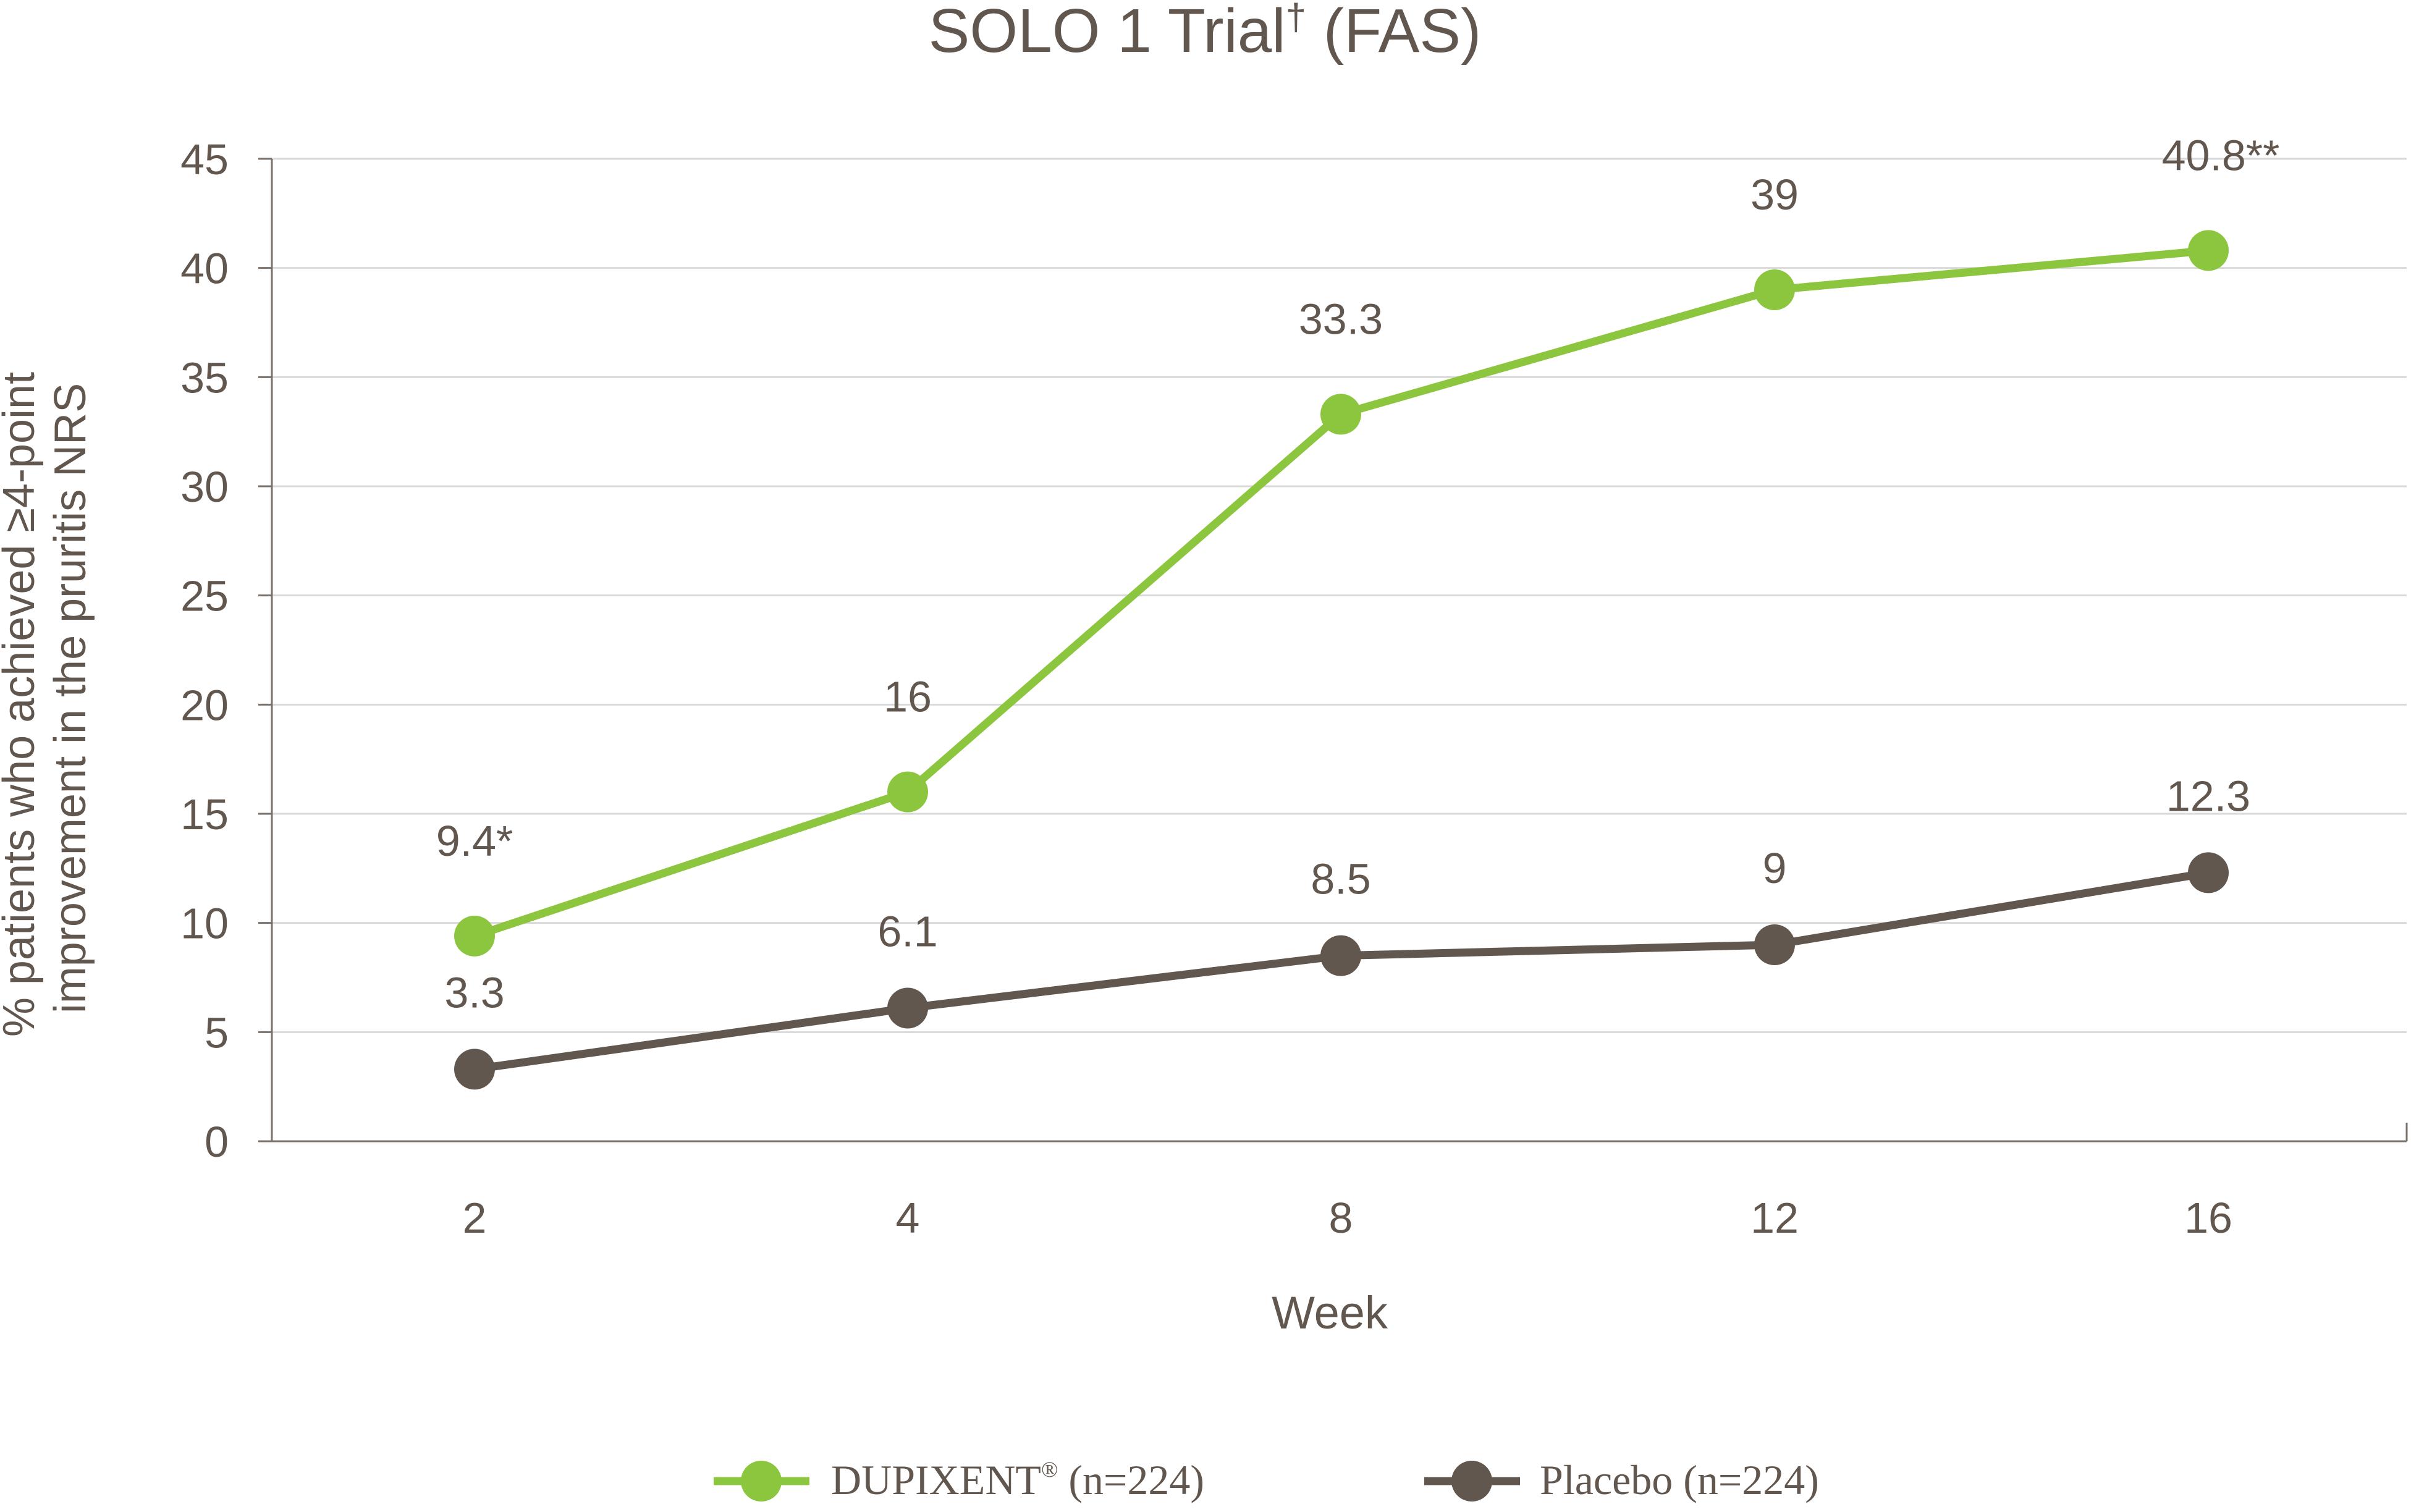 The height and width of the screenshot is (1512, 2411). I want to click on data-label-dupixent-week-8: 33.3, so click(1341, 319).